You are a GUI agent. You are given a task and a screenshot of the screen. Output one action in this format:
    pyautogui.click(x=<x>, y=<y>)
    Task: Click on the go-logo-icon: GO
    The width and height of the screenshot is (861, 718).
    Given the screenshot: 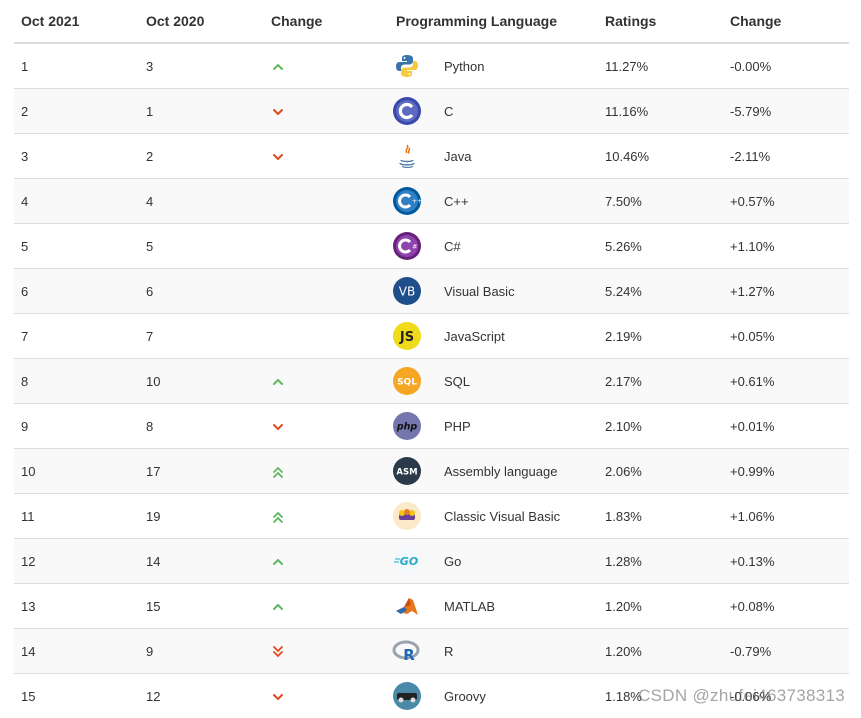 What is the action you would take?
    pyautogui.click(x=407, y=561)
    